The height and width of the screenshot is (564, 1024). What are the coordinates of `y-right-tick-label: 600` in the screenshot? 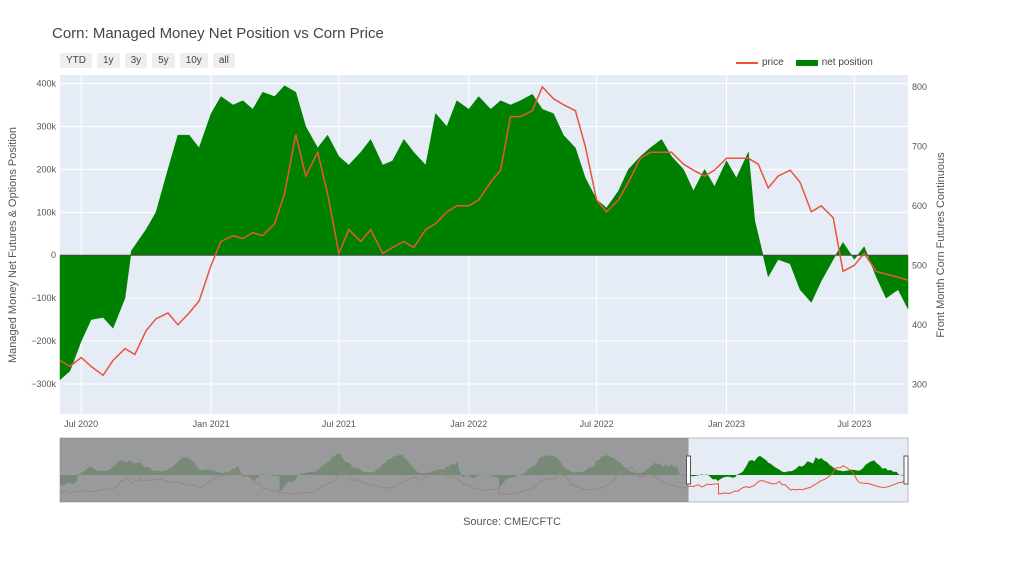 It's located at (919, 206).